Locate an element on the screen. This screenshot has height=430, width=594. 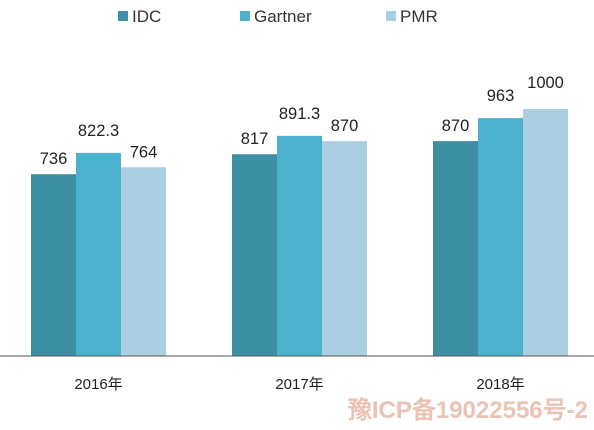
data-label-idc-0: 736 is located at coordinates (54, 159).